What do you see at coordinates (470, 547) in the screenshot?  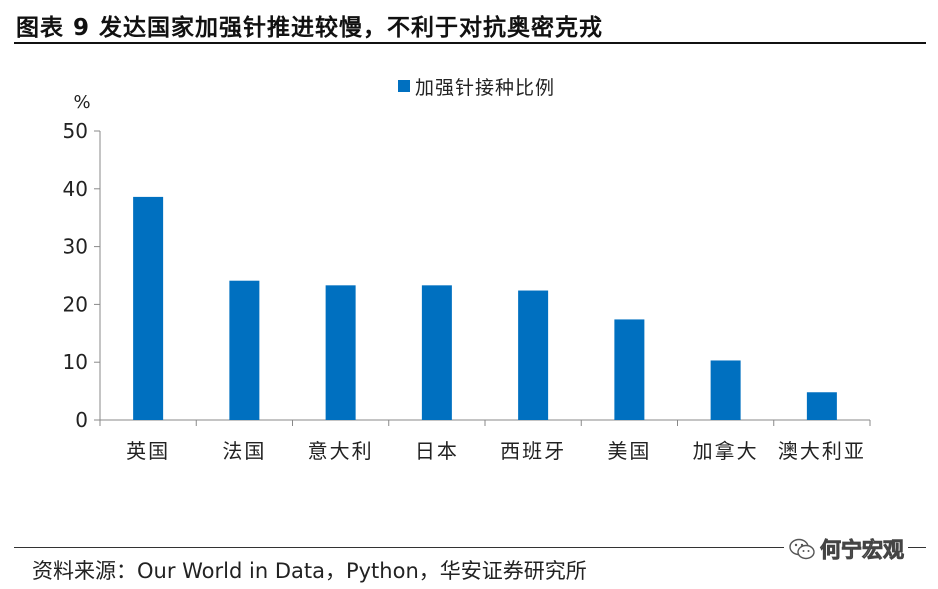 I see `footer-divider` at bounding box center [470, 547].